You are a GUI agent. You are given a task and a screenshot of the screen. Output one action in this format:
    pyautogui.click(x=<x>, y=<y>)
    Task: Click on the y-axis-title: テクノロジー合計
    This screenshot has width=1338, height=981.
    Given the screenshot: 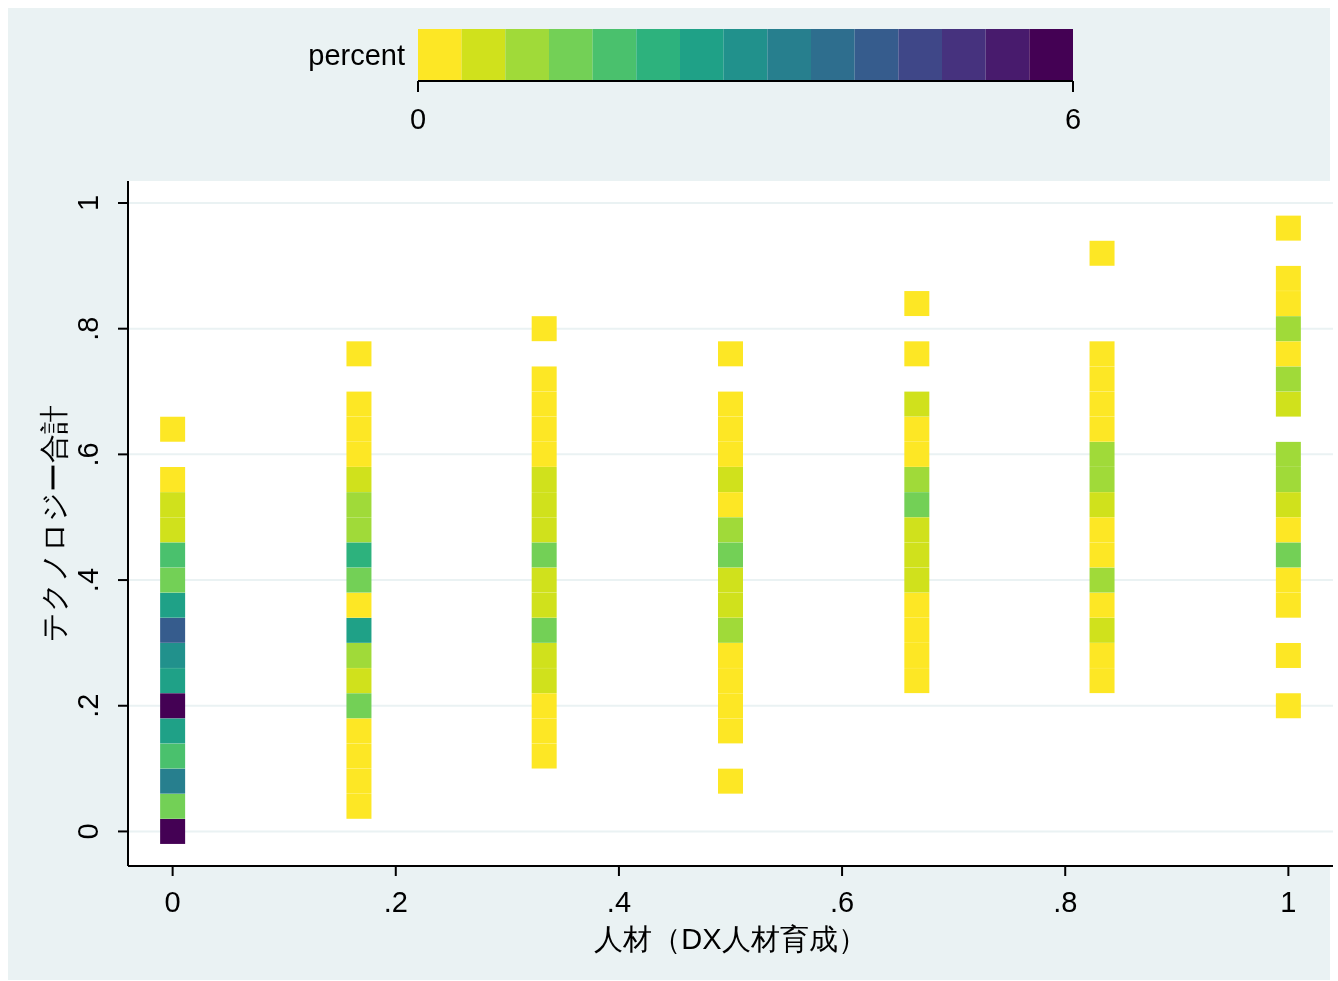 What is the action you would take?
    pyautogui.click(x=54, y=523)
    